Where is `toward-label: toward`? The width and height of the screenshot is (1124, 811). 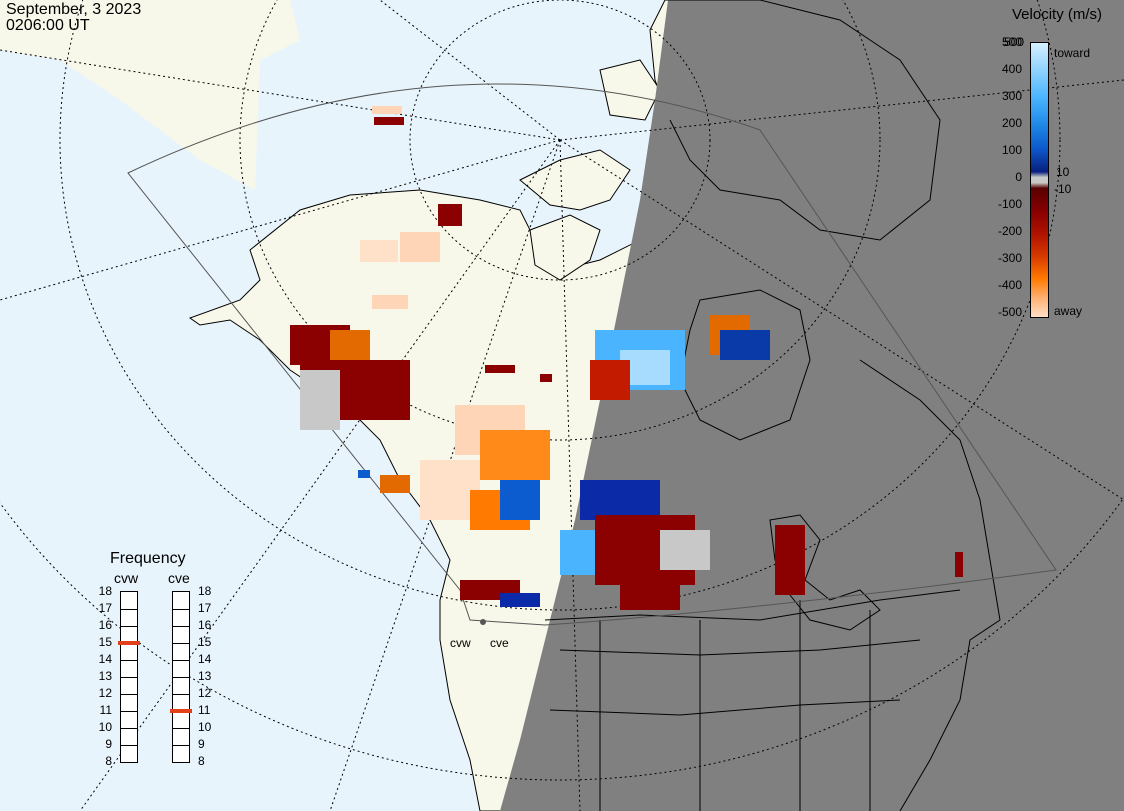
toward-label: toward is located at coordinates (1072, 53).